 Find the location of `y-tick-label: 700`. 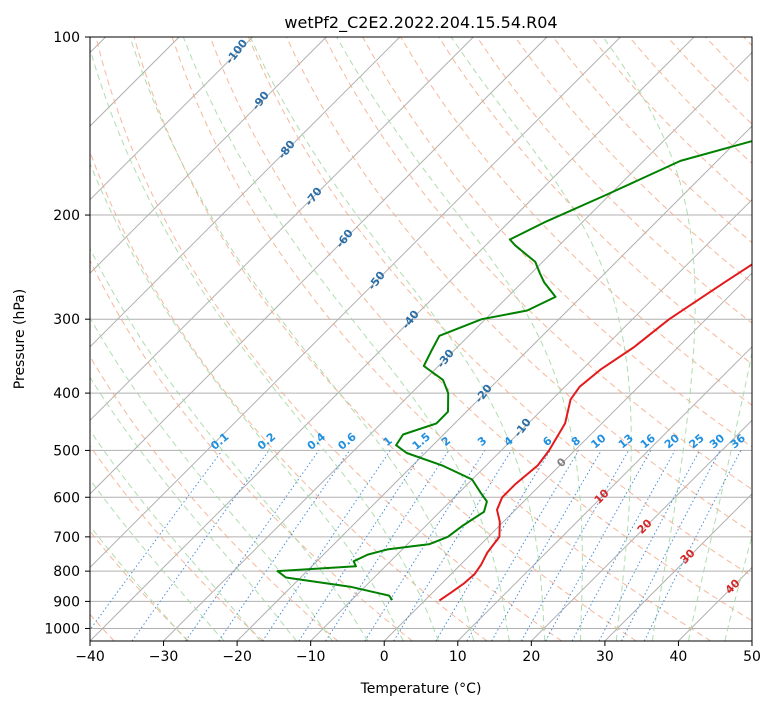

y-tick-label: 700 is located at coordinates (66, 538).